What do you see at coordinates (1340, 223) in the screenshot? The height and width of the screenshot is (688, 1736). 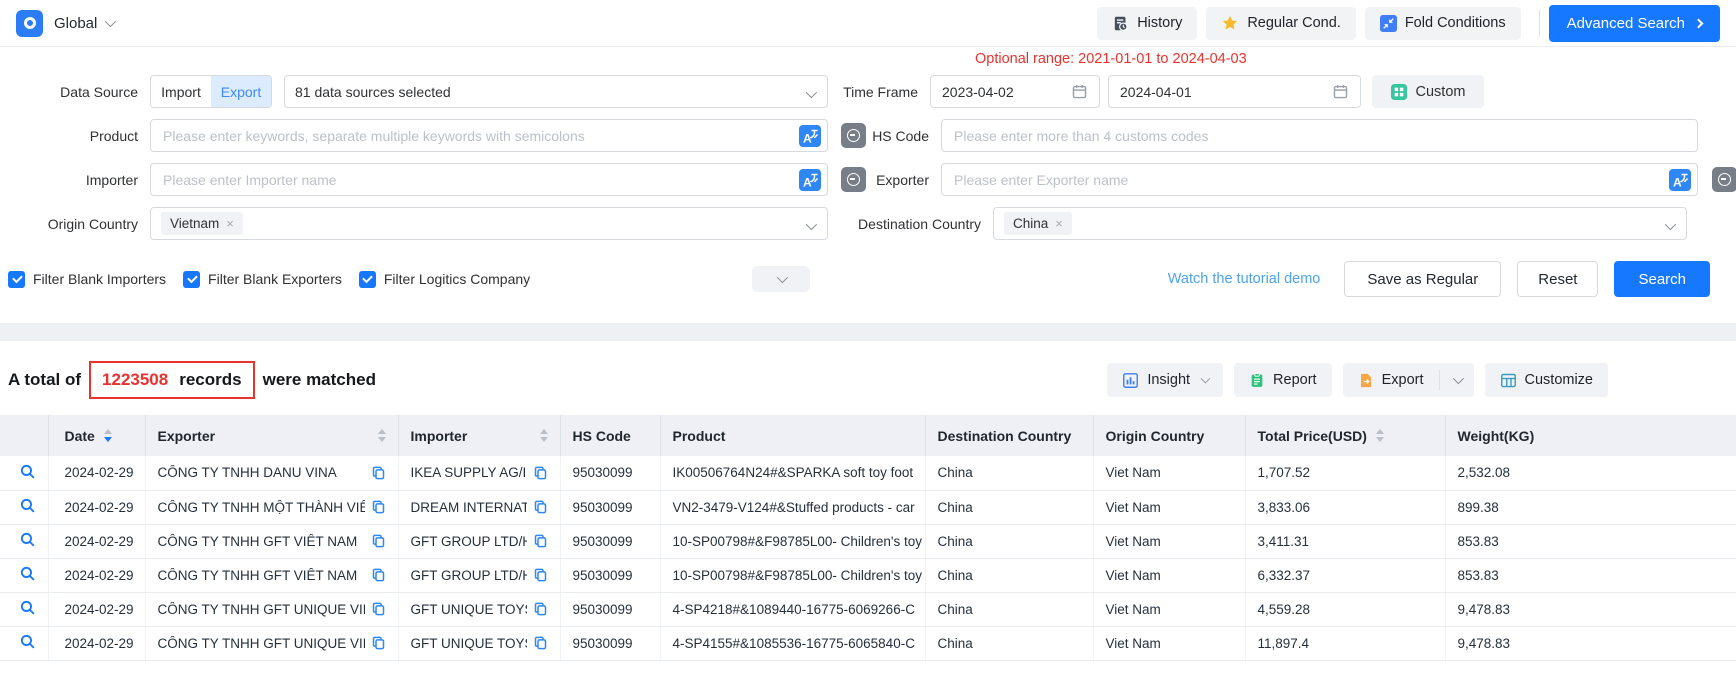 I see `destination-country-select: China ×` at bounding box center [1340, 223].